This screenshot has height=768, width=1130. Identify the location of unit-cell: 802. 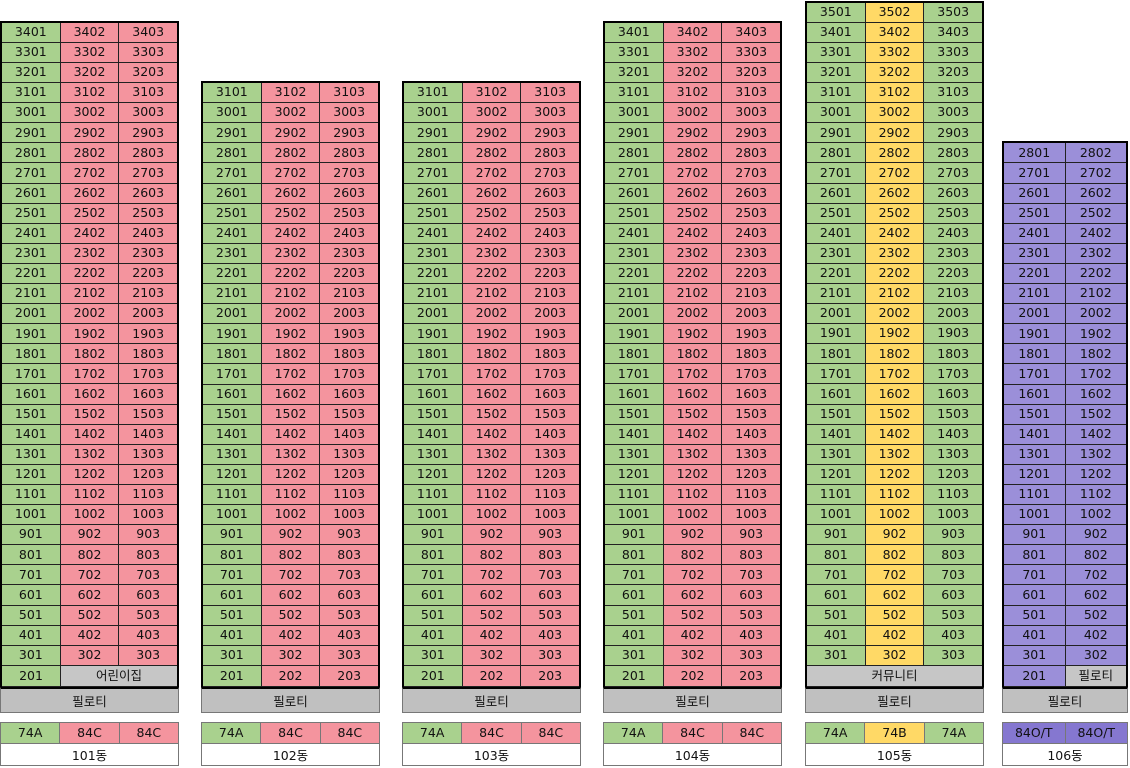
(90, 555).